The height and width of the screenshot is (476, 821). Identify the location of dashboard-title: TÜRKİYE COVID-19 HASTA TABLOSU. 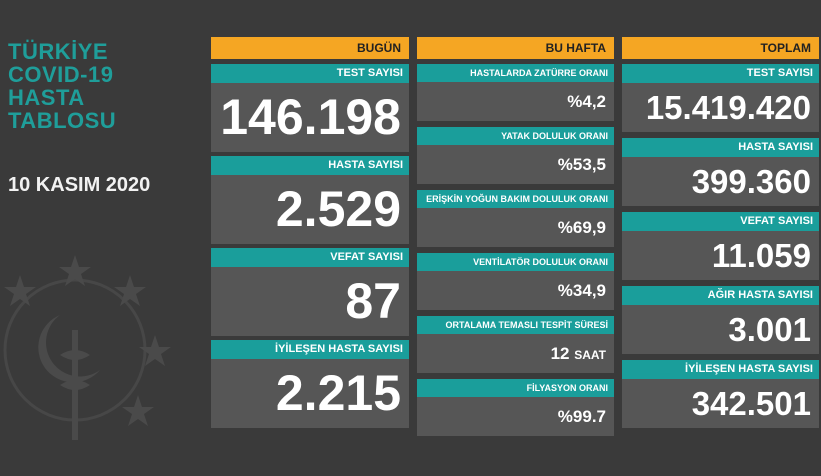
(62, 86).